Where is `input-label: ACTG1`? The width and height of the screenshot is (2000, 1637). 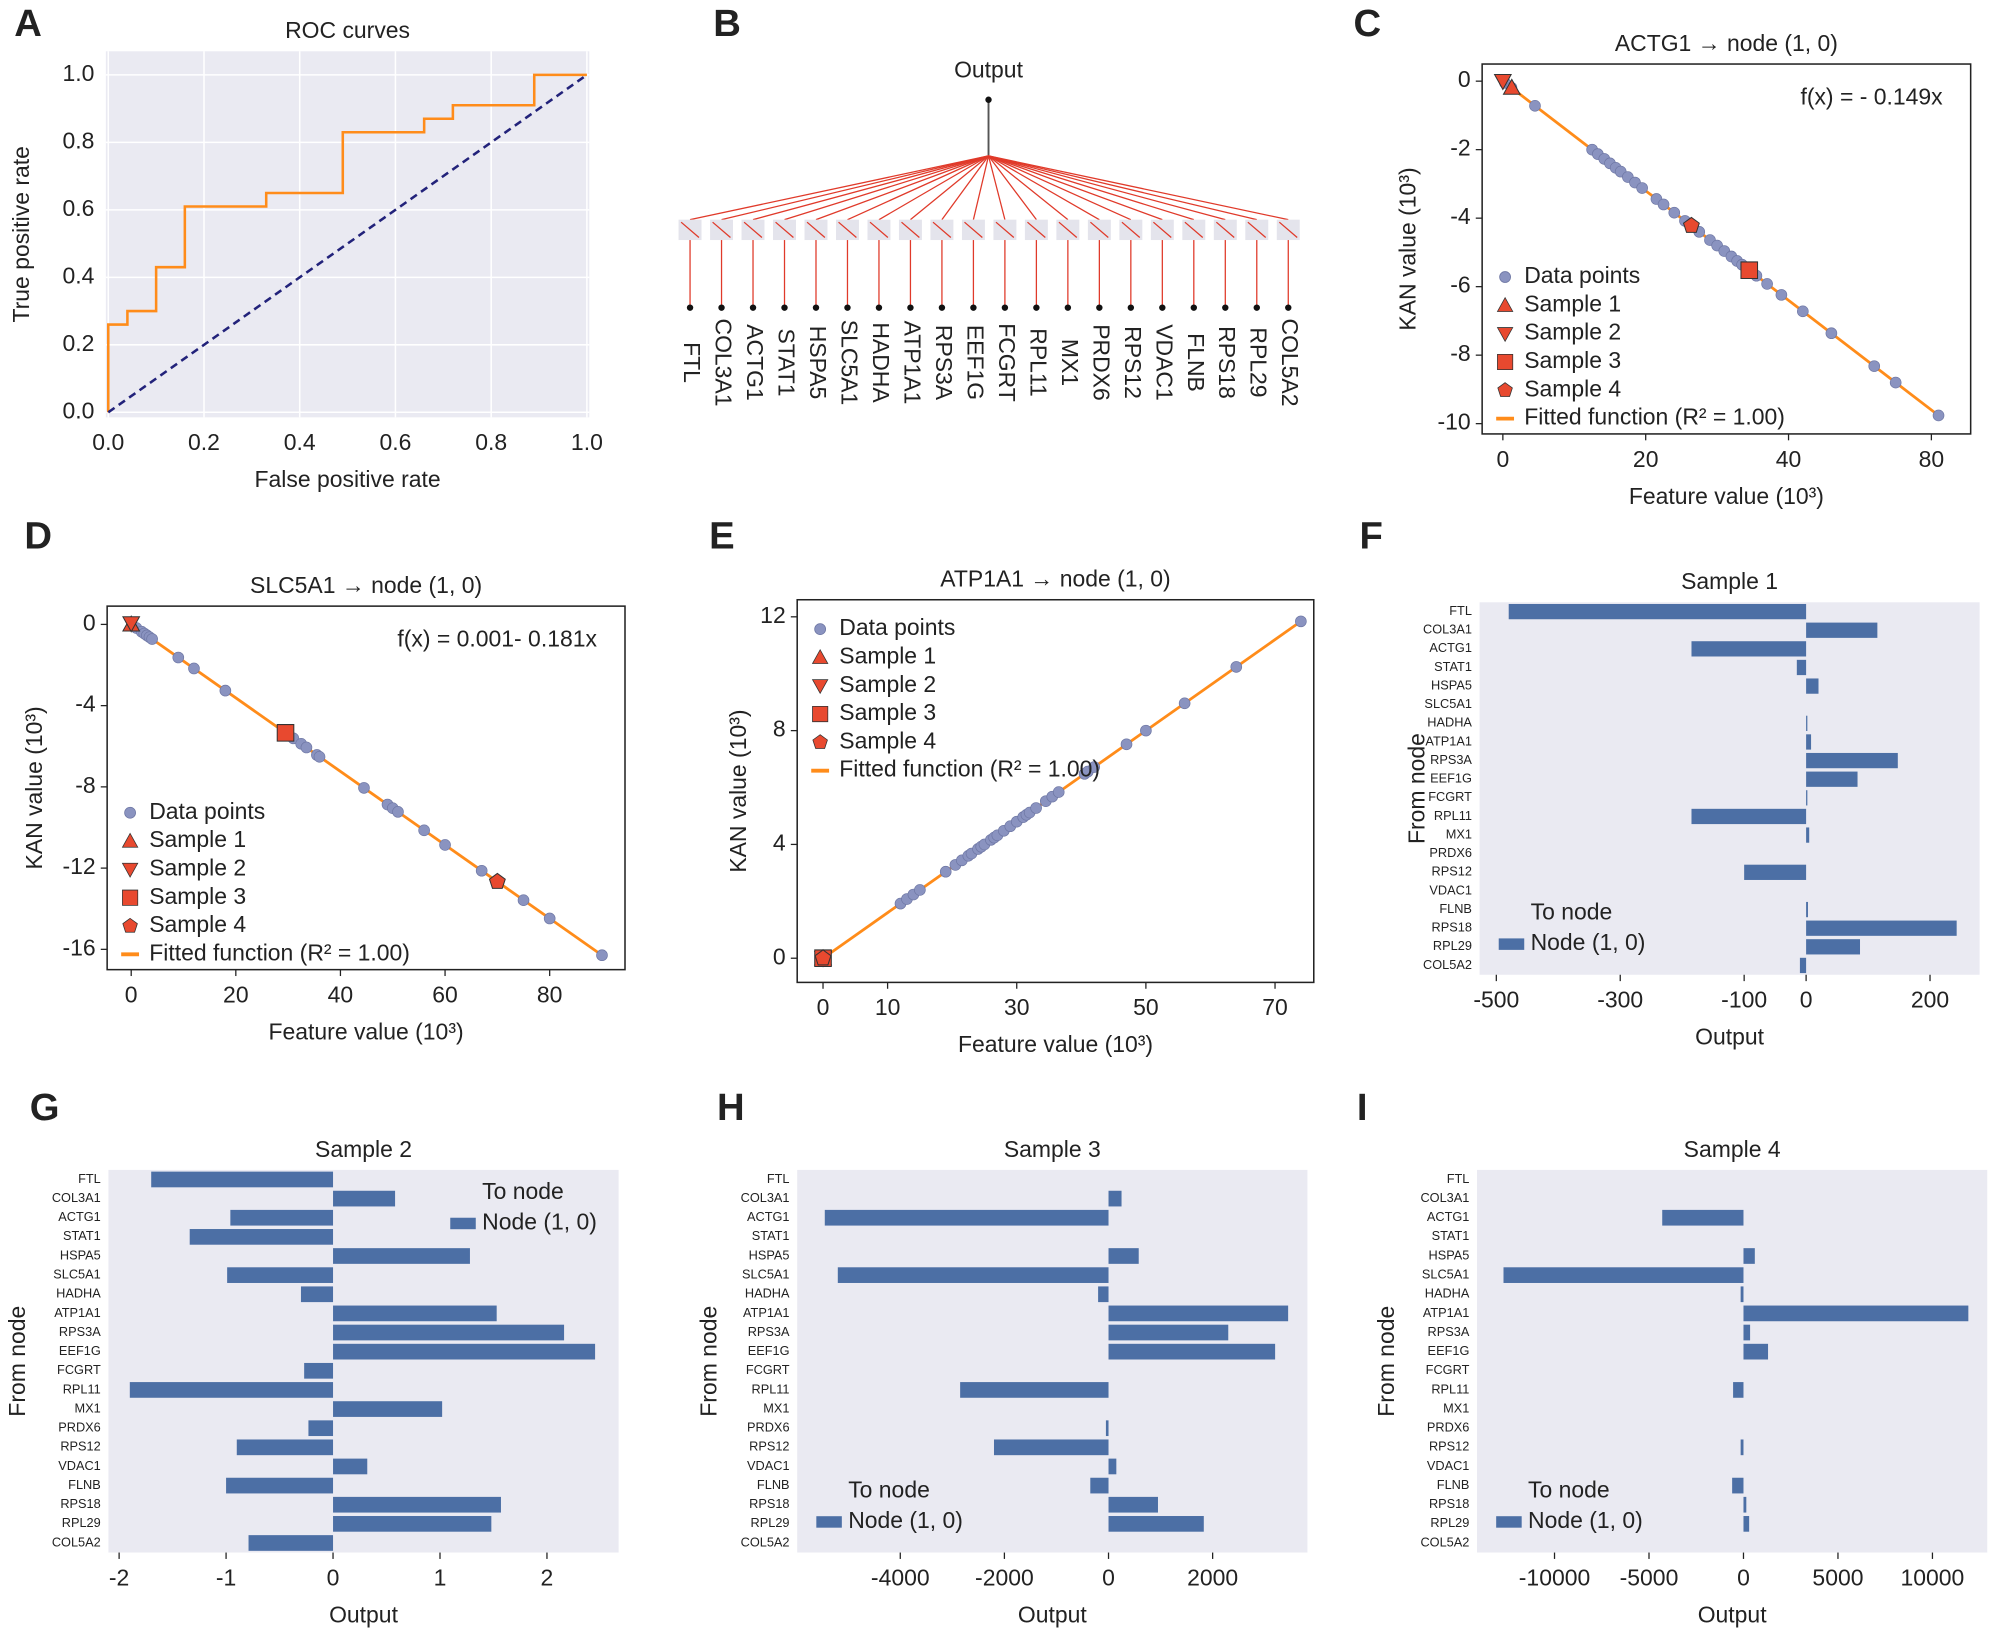 input-label: ACTG1 is located at coordinates (755, 362).